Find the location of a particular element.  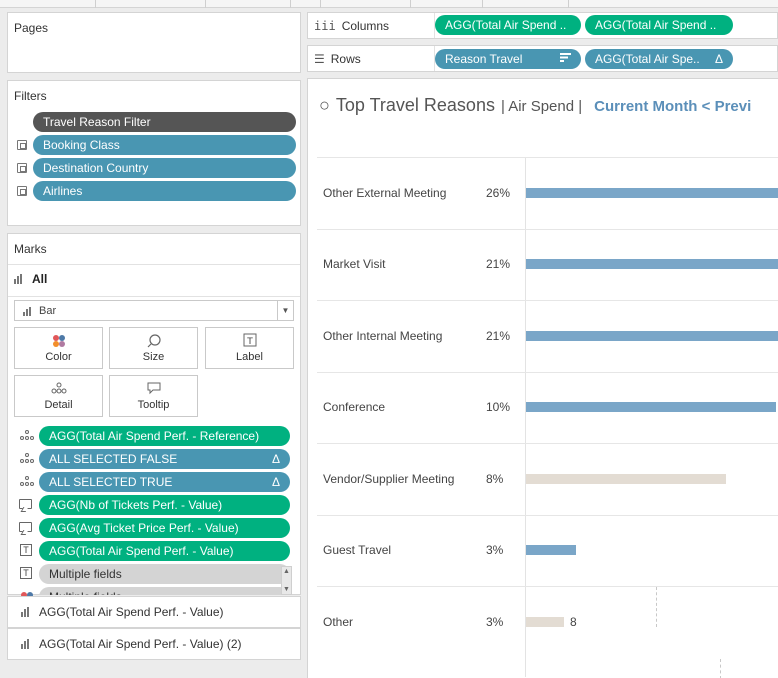

pages-card: Pages is located at coordinates (154, 42).